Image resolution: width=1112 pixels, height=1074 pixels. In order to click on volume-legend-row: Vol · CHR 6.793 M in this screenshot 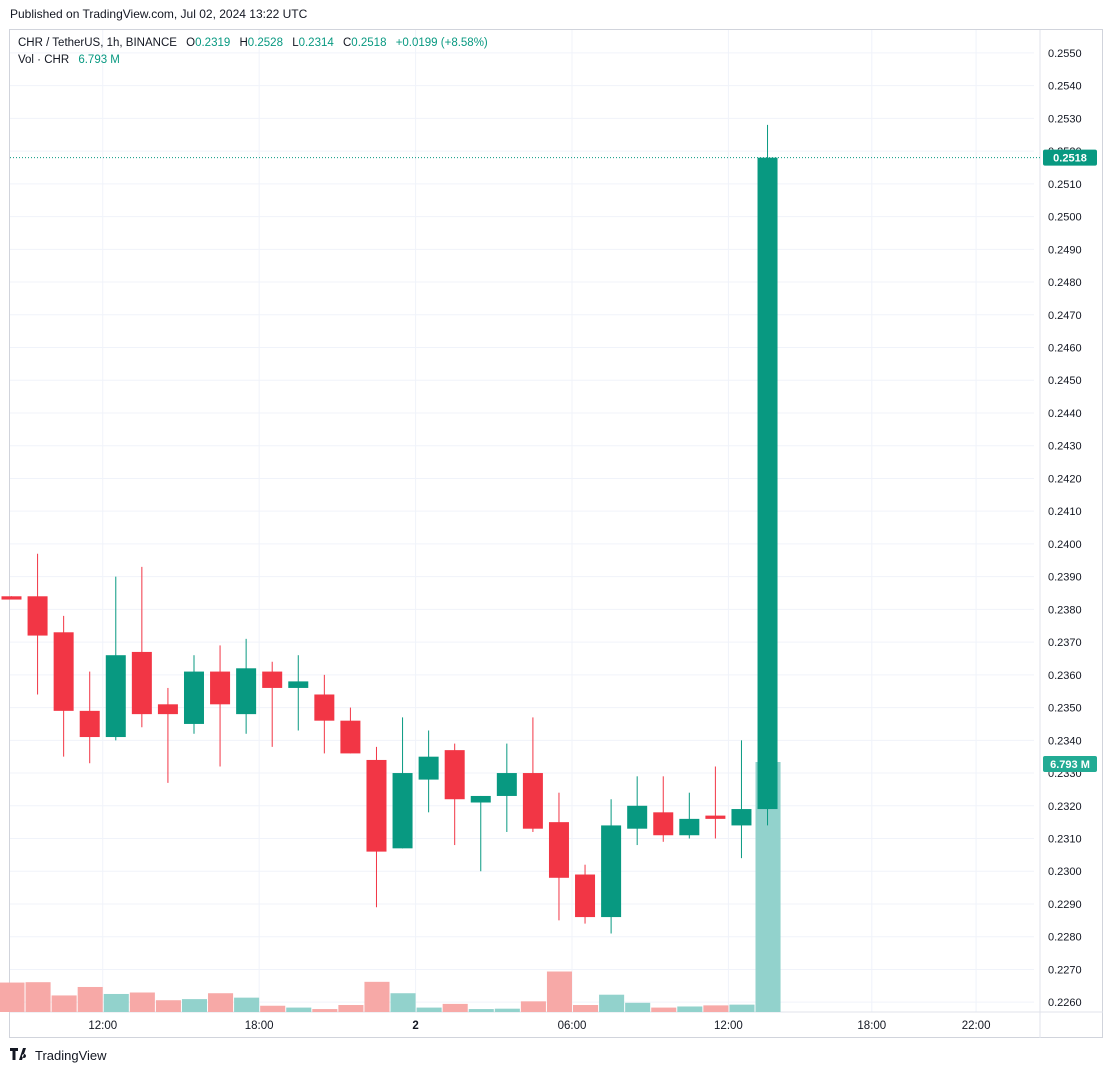, I will do `click(253, 60)`.